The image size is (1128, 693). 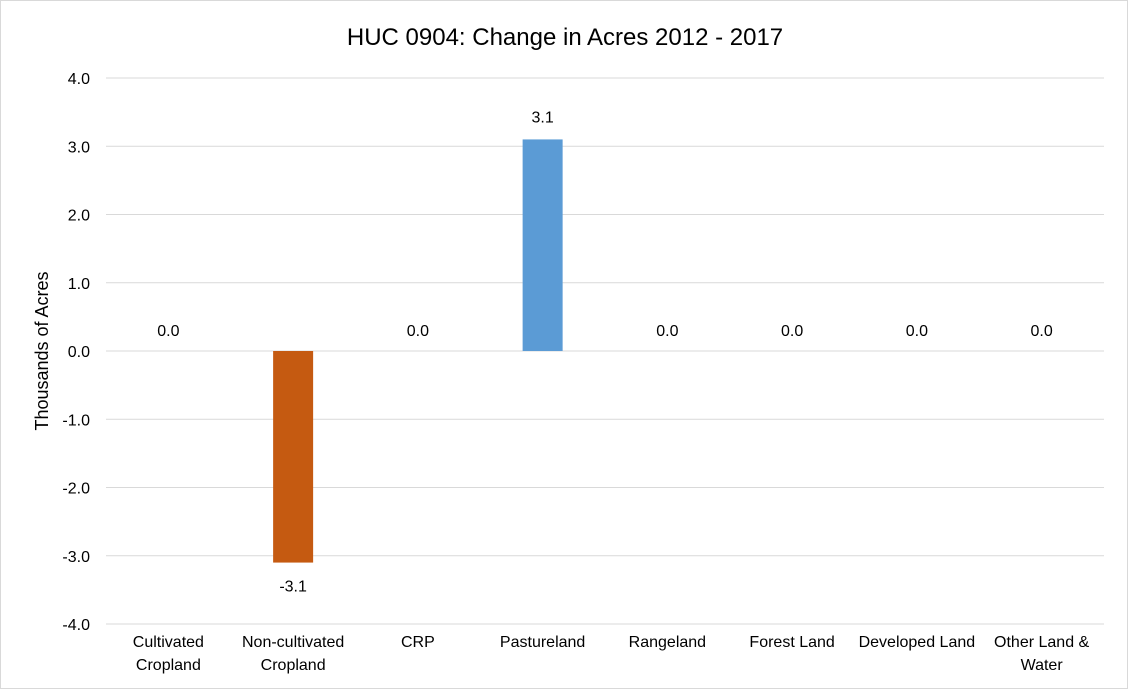 What do you see at coordinates (76, 489) in the screenshot?
I see `y-tick-label: -2.0` at bounding box center [76, 489].